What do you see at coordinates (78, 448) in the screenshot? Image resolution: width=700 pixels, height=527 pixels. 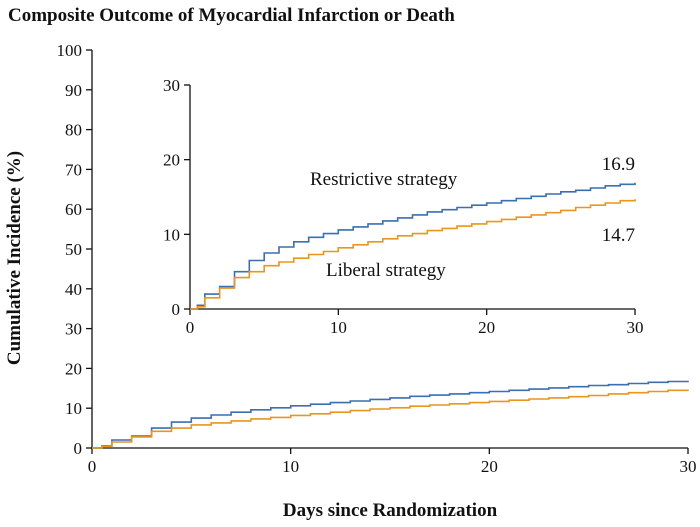 I see `main-y-tick-label: 0` at bounding box center [78, 448].